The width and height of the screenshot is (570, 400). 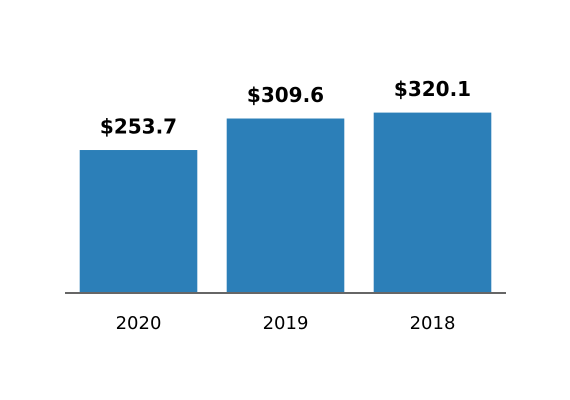 I want to click on value-label: $309.6, so click(x=285, y=95).